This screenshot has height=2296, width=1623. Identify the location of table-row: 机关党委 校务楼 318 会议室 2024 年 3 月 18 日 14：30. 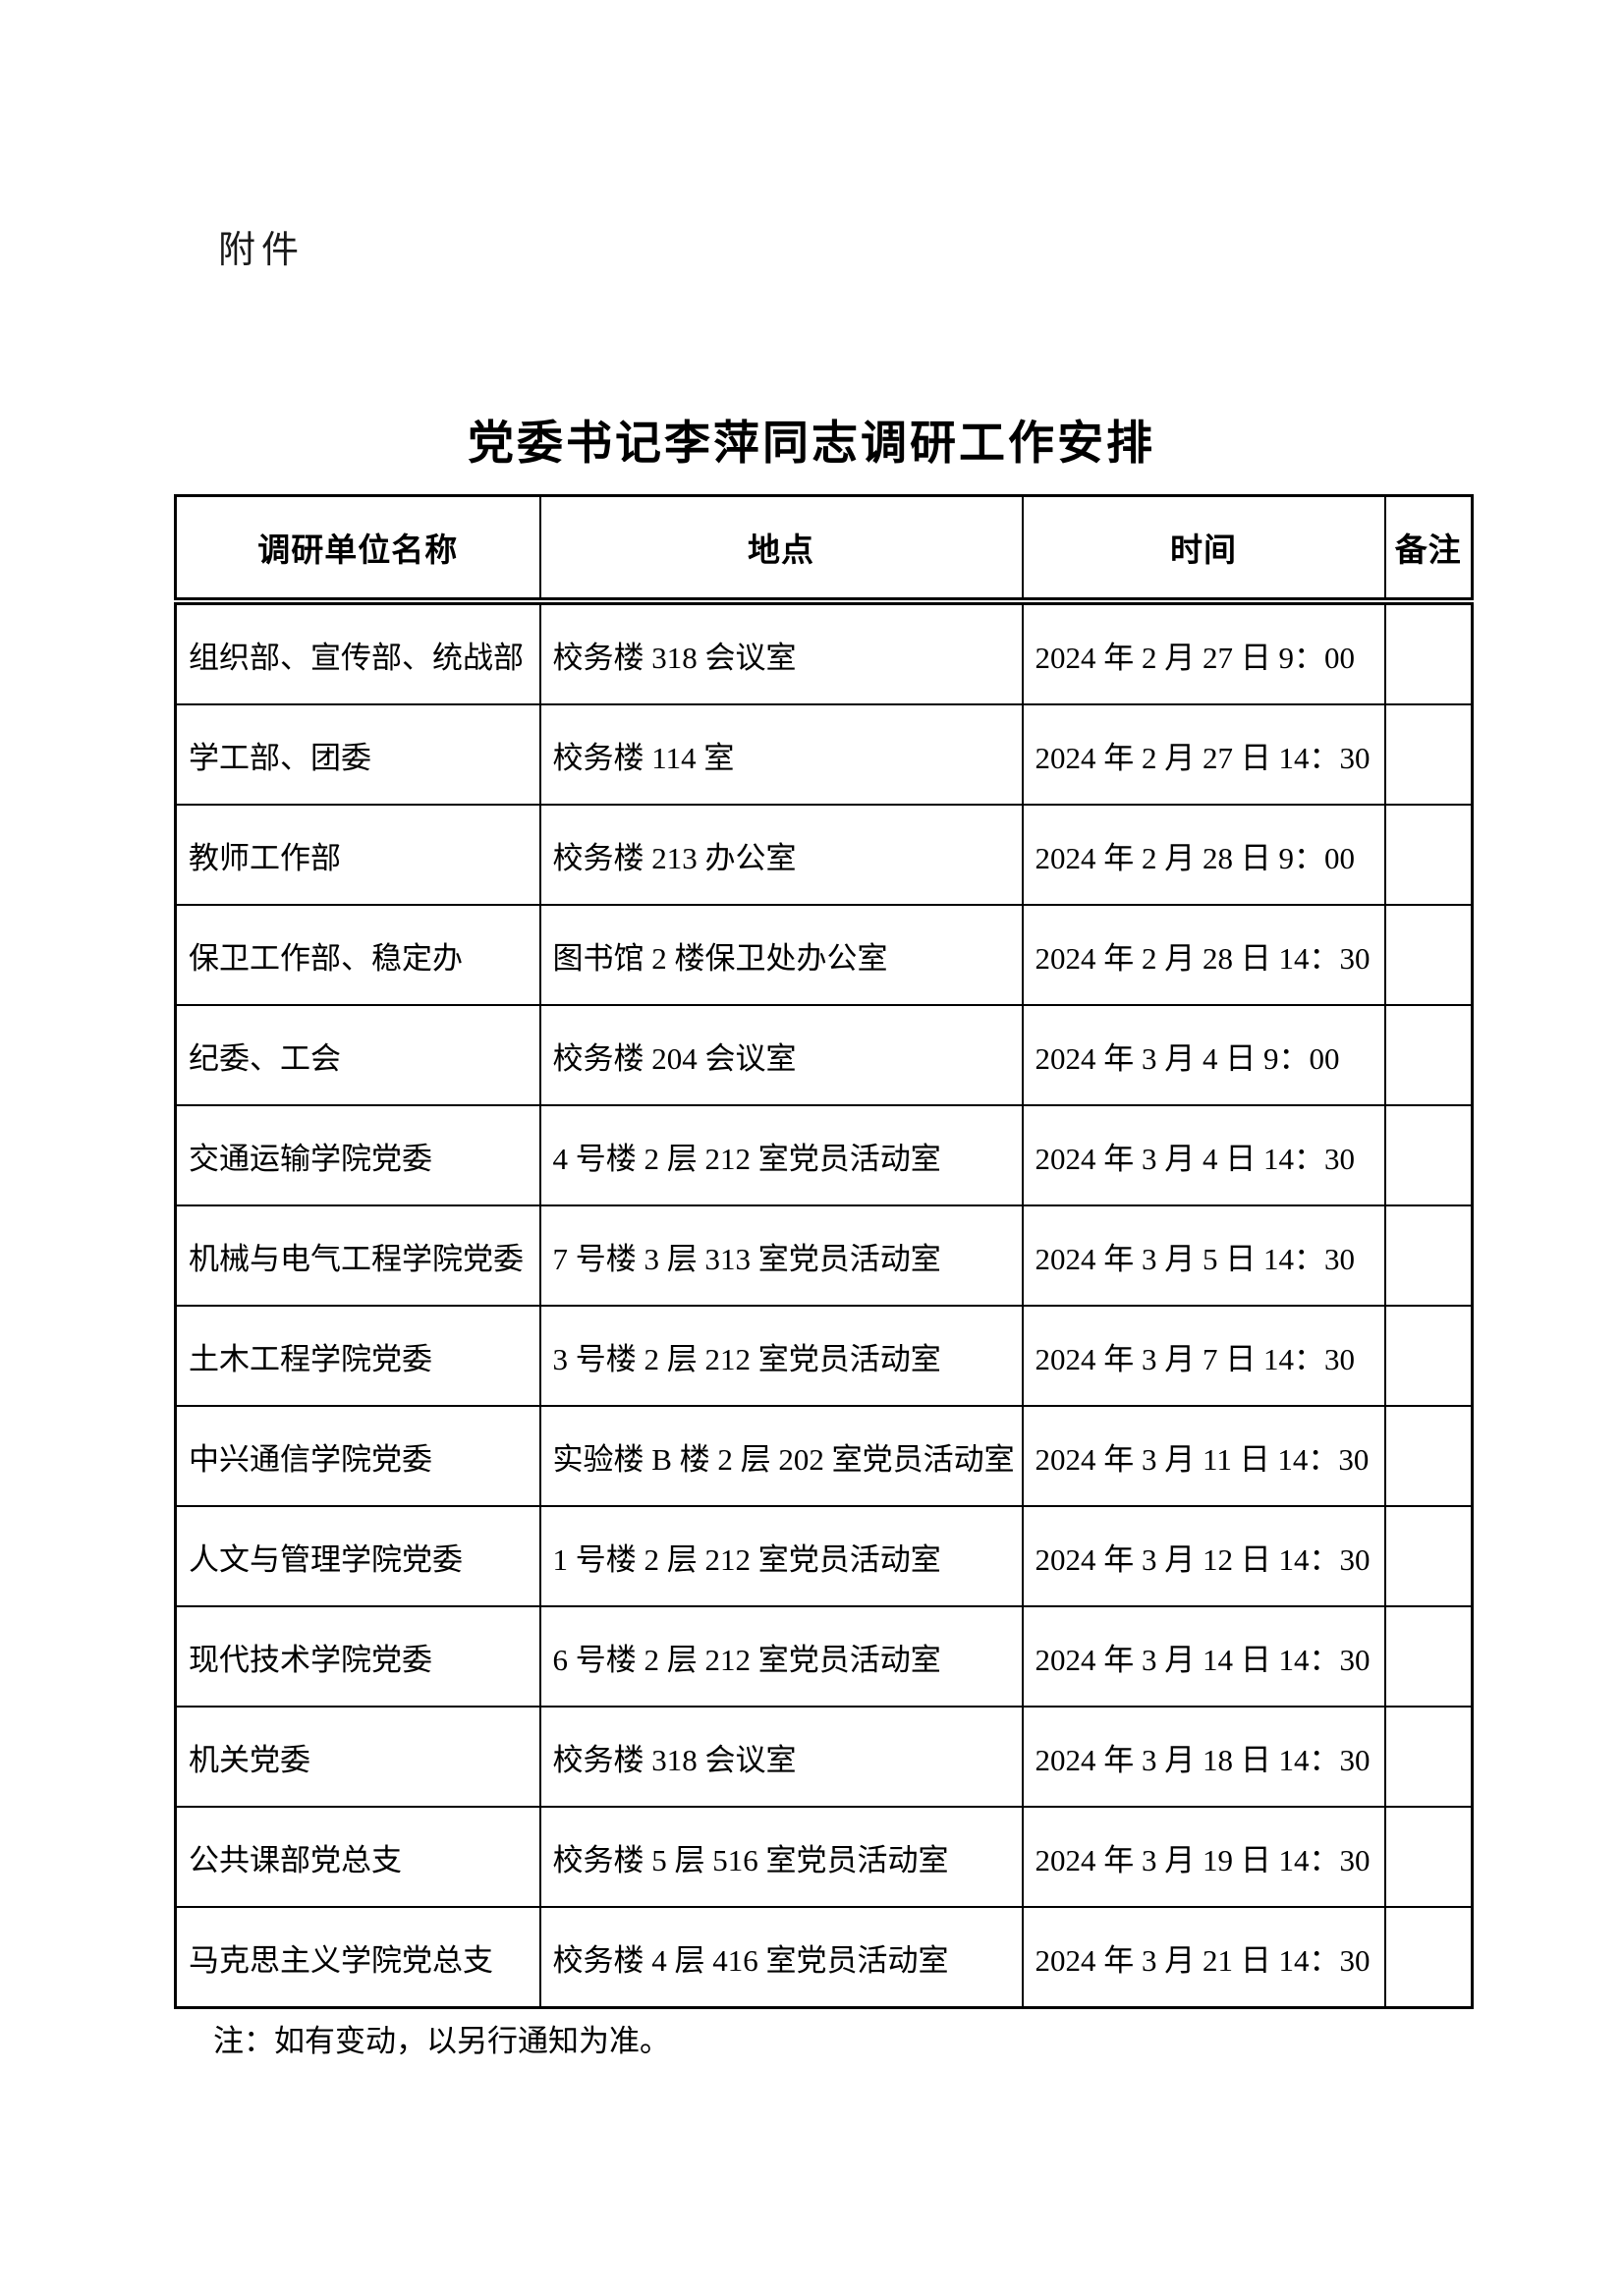
(824, 1757).